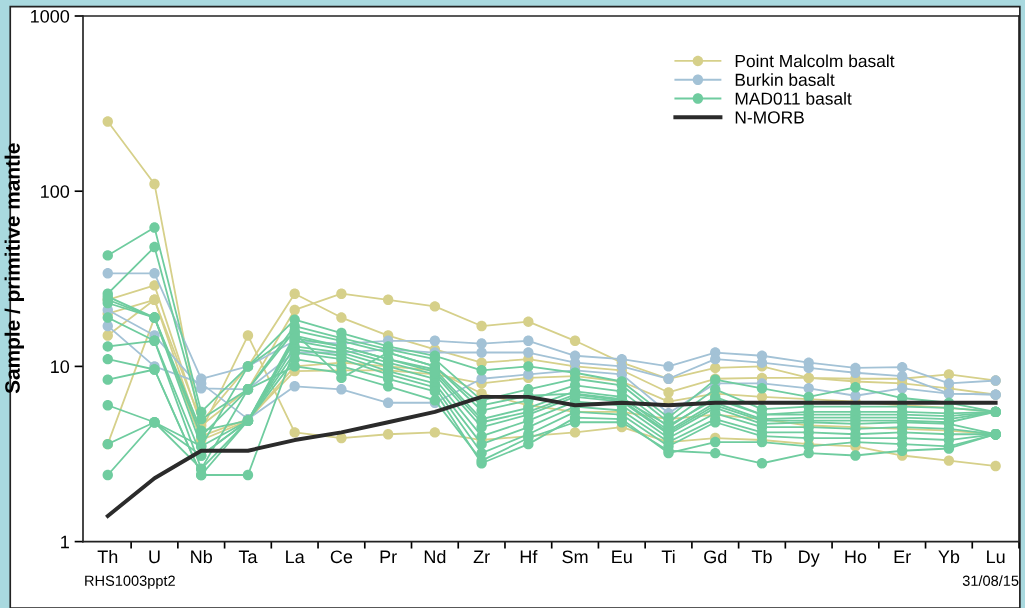 The height and width of the screenshot is (608, 1025). Describe the element at coordinates (14, 268) in the screenshot. I see `y-axis-title: Sample / primitive mantle` at that location.